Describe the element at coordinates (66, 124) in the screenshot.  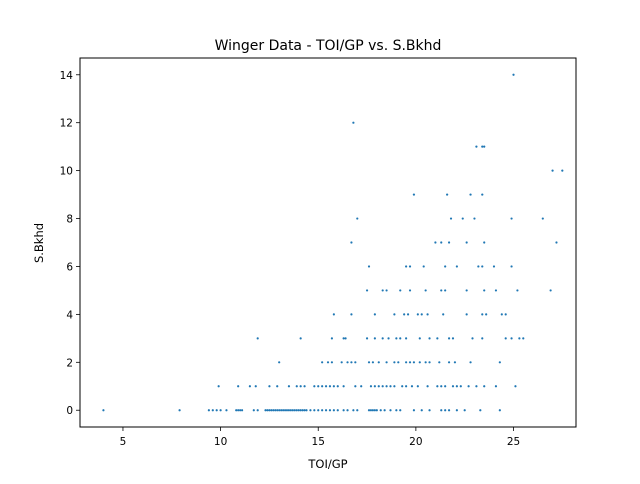
I see `y-tick-label: 12` at that location.